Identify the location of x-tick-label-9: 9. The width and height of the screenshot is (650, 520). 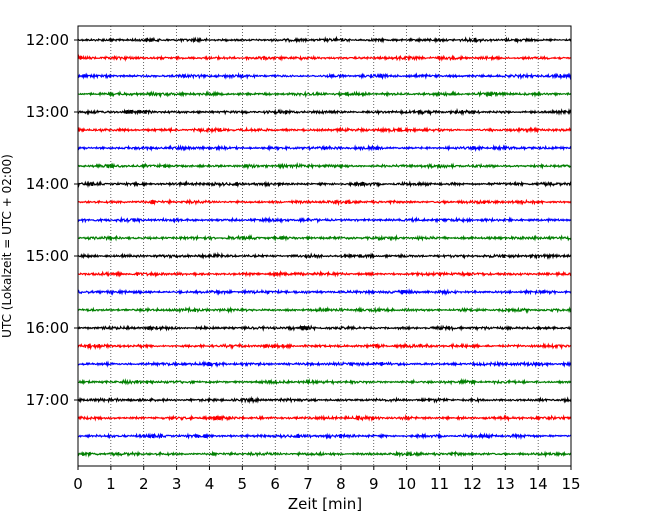
(374, 484).